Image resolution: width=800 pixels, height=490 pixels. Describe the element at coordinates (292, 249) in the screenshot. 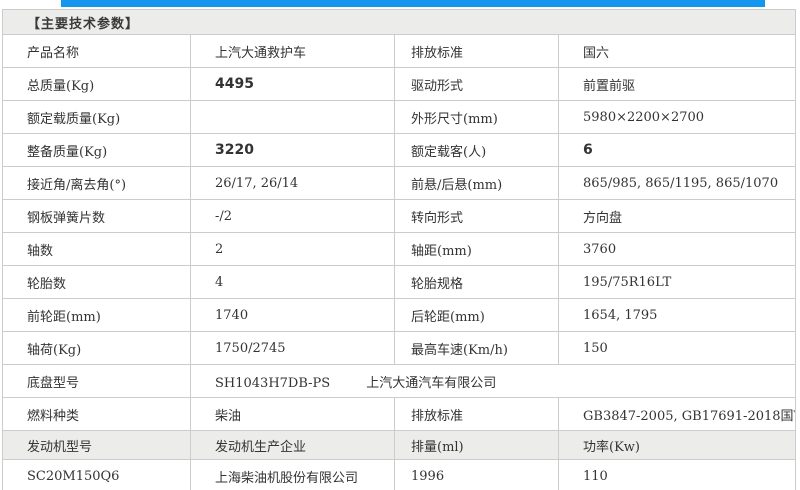

I see `spec-value: 2` at that location.